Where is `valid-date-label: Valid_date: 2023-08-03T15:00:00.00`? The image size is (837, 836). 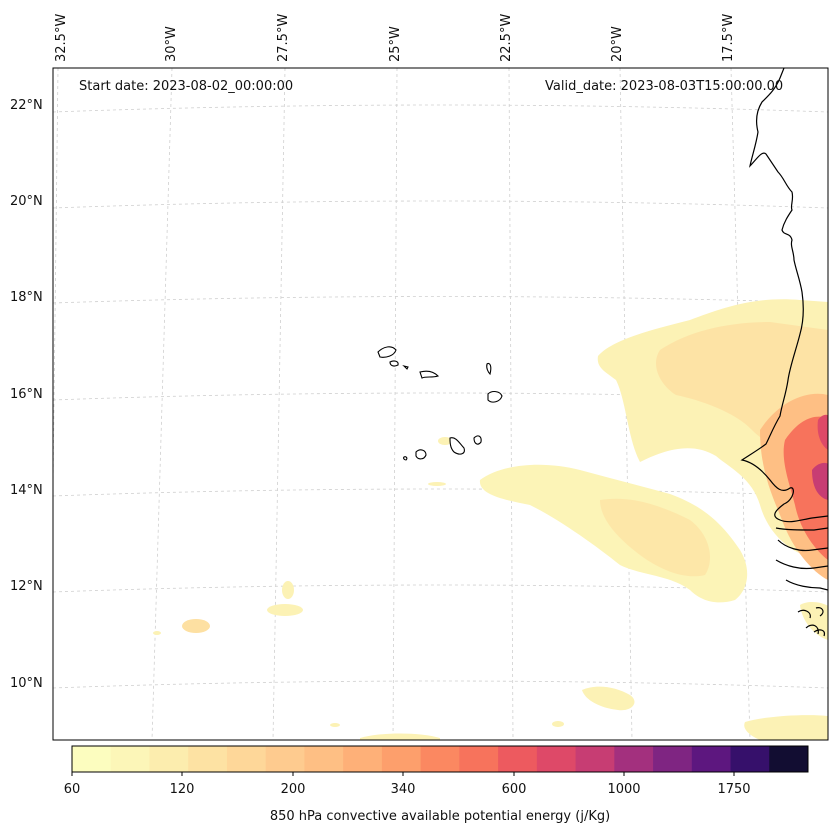 valid-date-label: Valid_date: 2023-08-03T15:00:00.00 is located at coordinates (664, 86).